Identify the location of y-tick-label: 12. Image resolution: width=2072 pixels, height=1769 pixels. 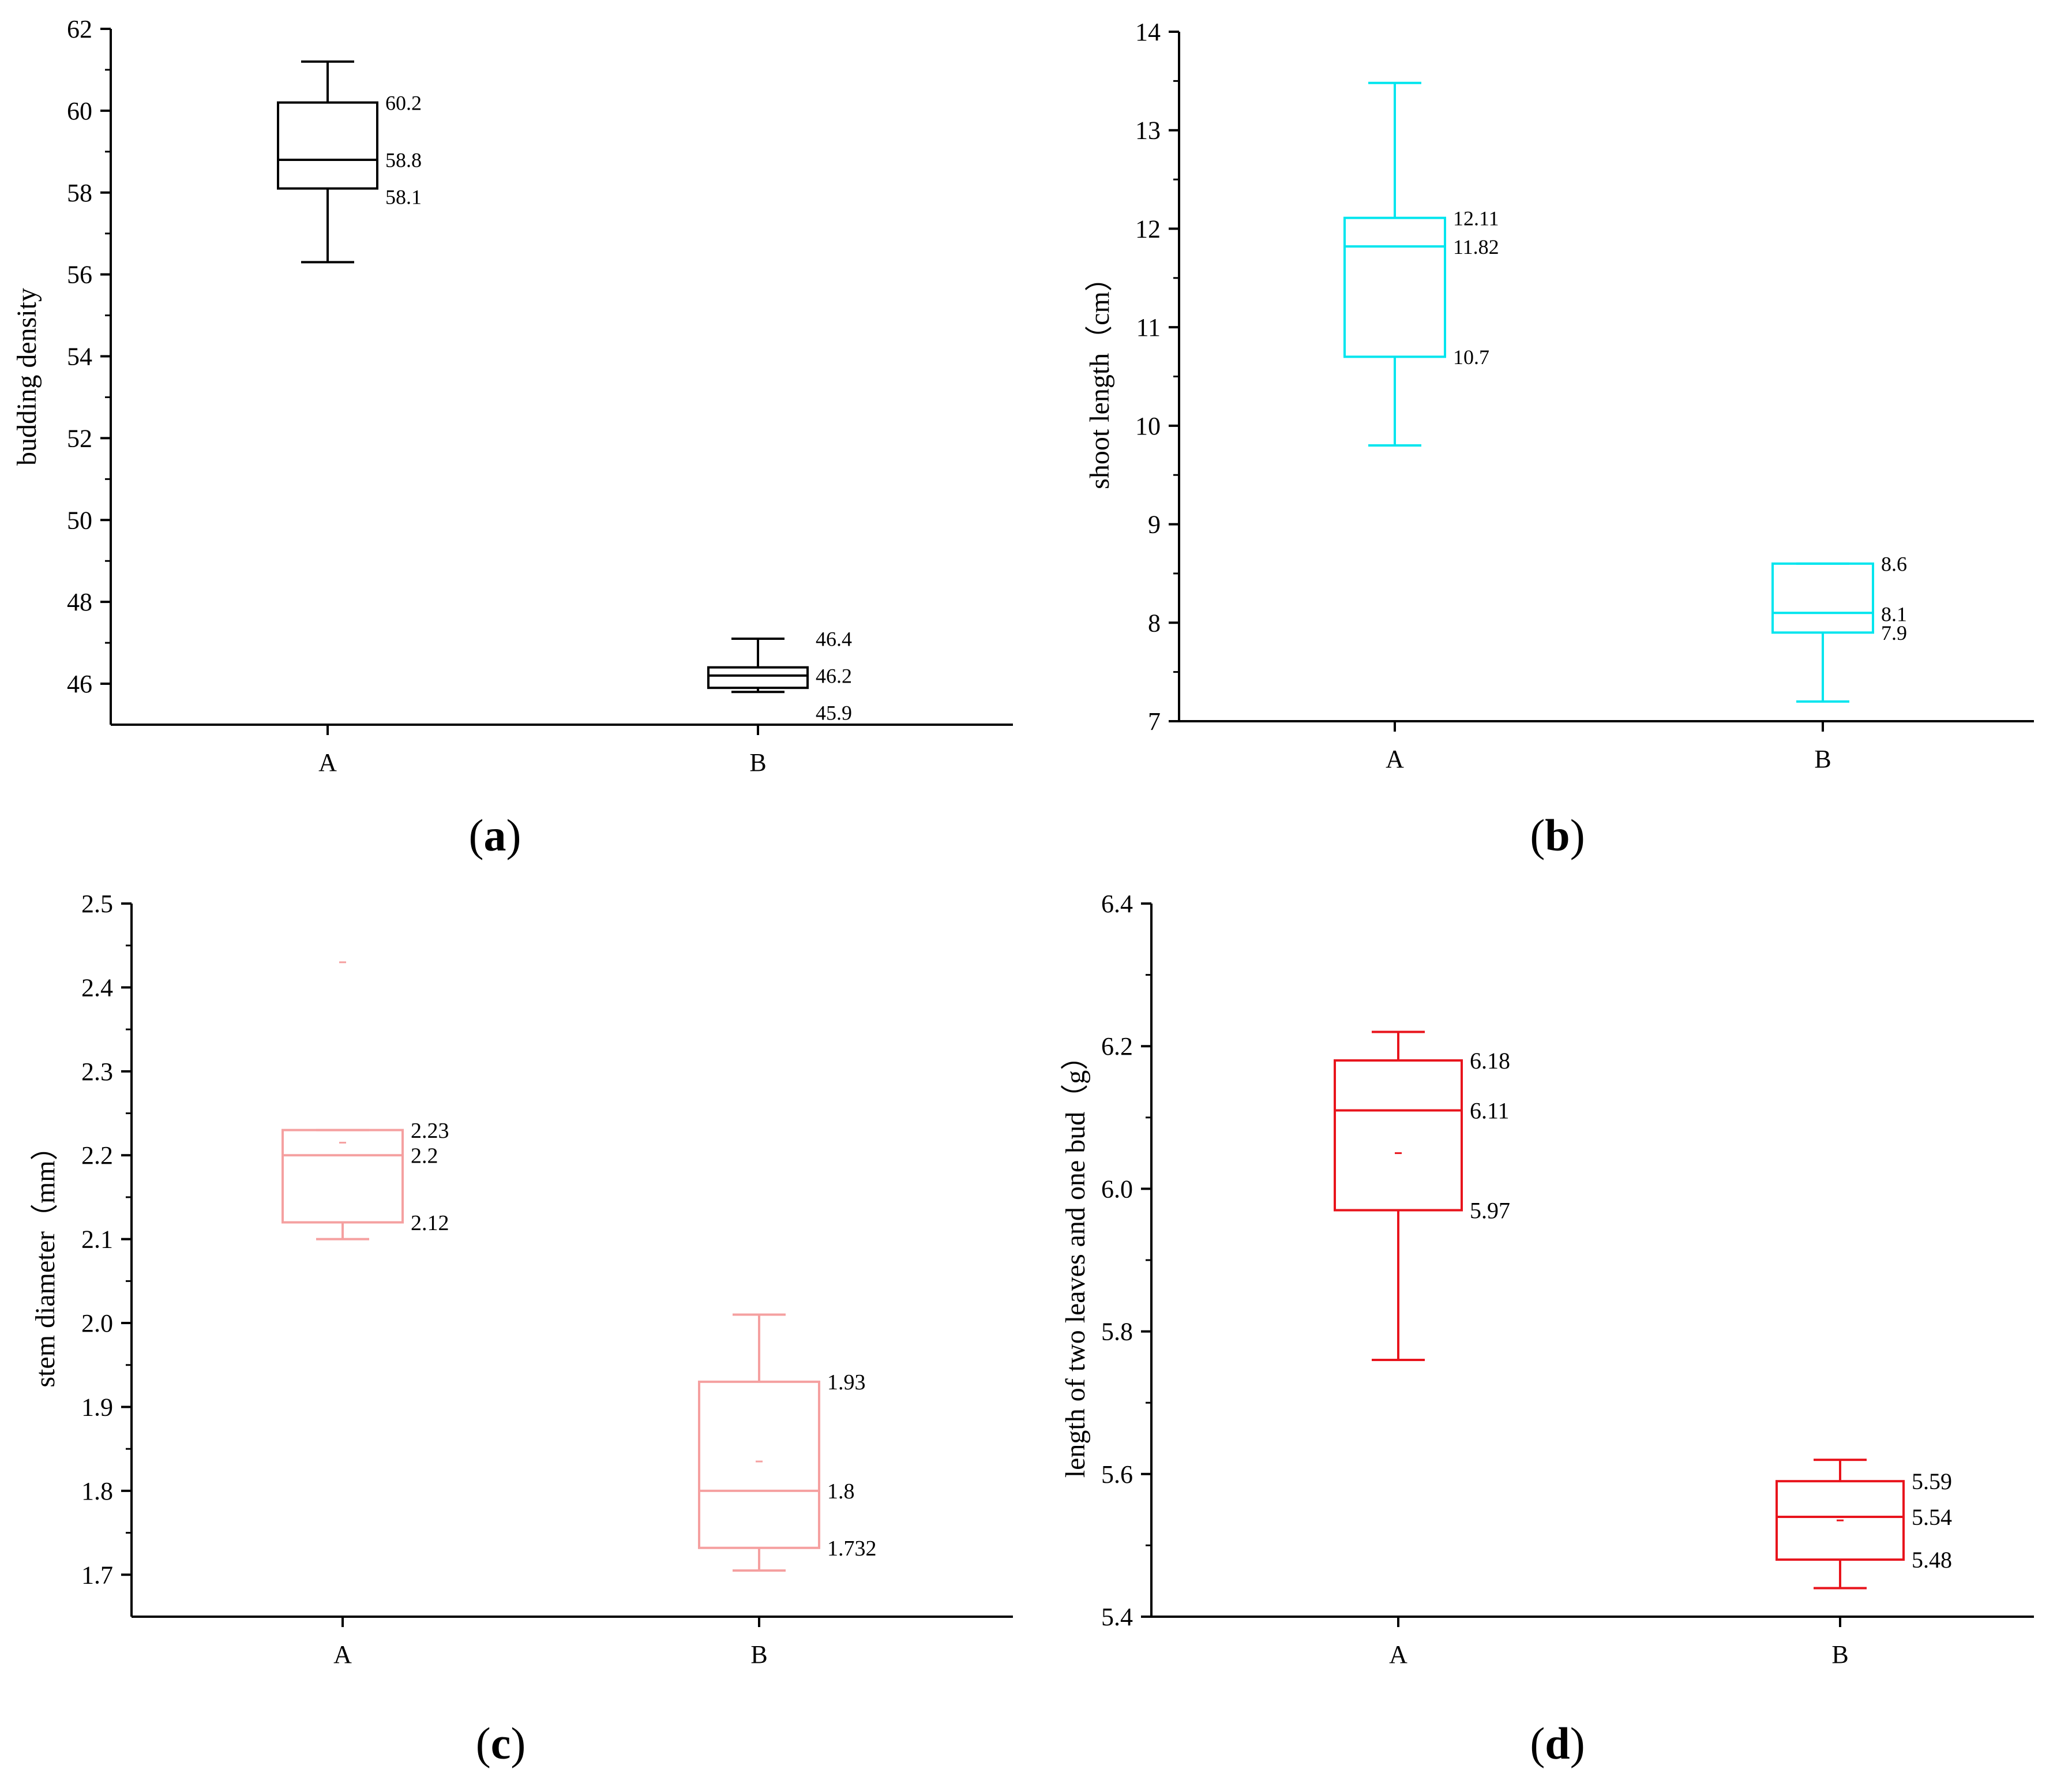
(1148, 229).